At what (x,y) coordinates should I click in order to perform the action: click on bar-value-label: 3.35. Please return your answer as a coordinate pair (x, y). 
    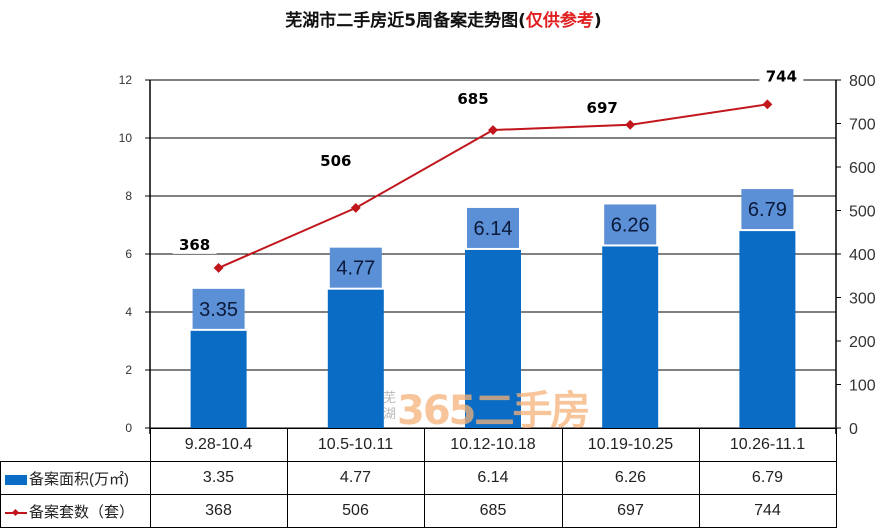
    Looking at the image, I should click on (218, 310).